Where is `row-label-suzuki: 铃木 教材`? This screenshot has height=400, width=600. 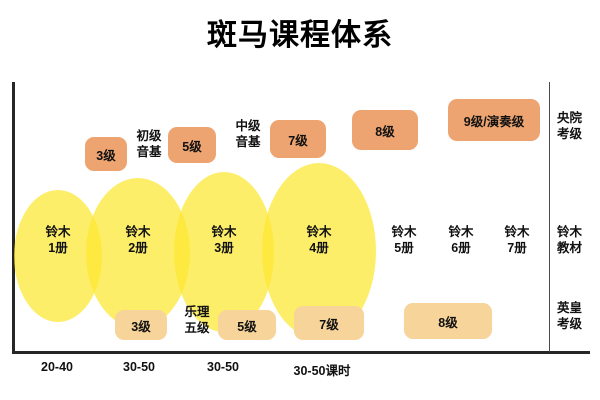 row-label-suzuki: 铃木 教材 is located at coordinates (570, 240).